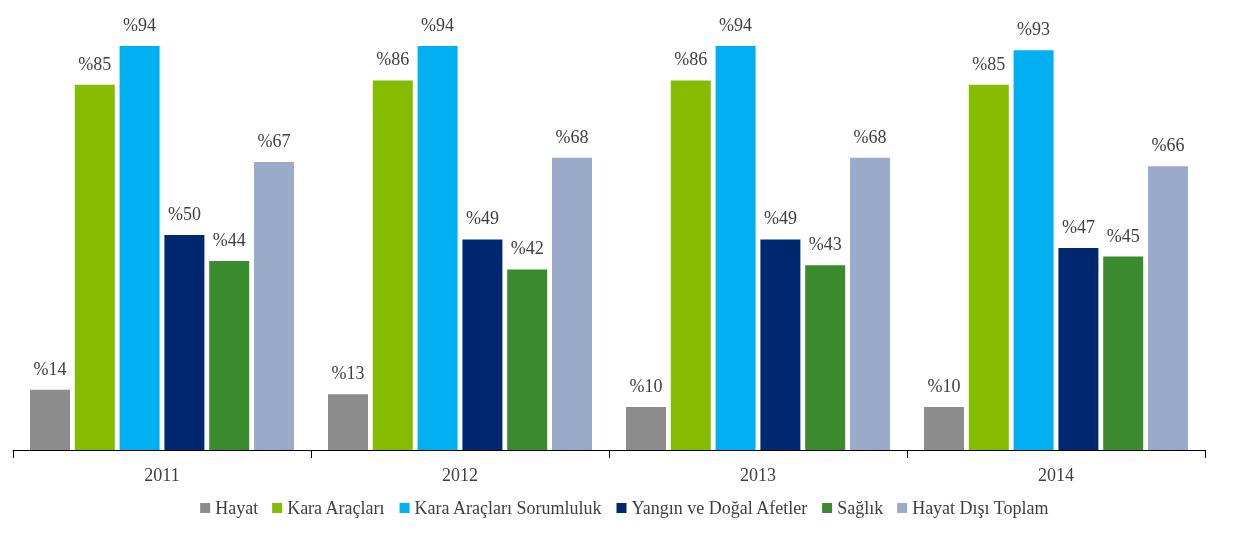 Image resolution: width=1249 pixels, height=536 pixels. What do you see at coordinates (980, 508) in the screenshot?
I see `legend-label: Hayat Dışı Toplam` at bounding box center [980, 508].